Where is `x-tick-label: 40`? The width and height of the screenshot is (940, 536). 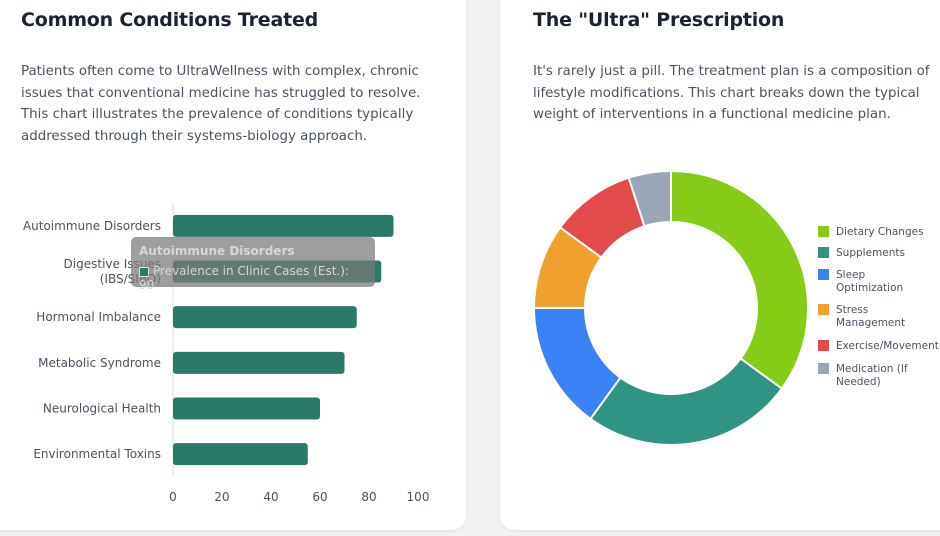 x-tick-label: 40 is located at coordinates (270, 497).